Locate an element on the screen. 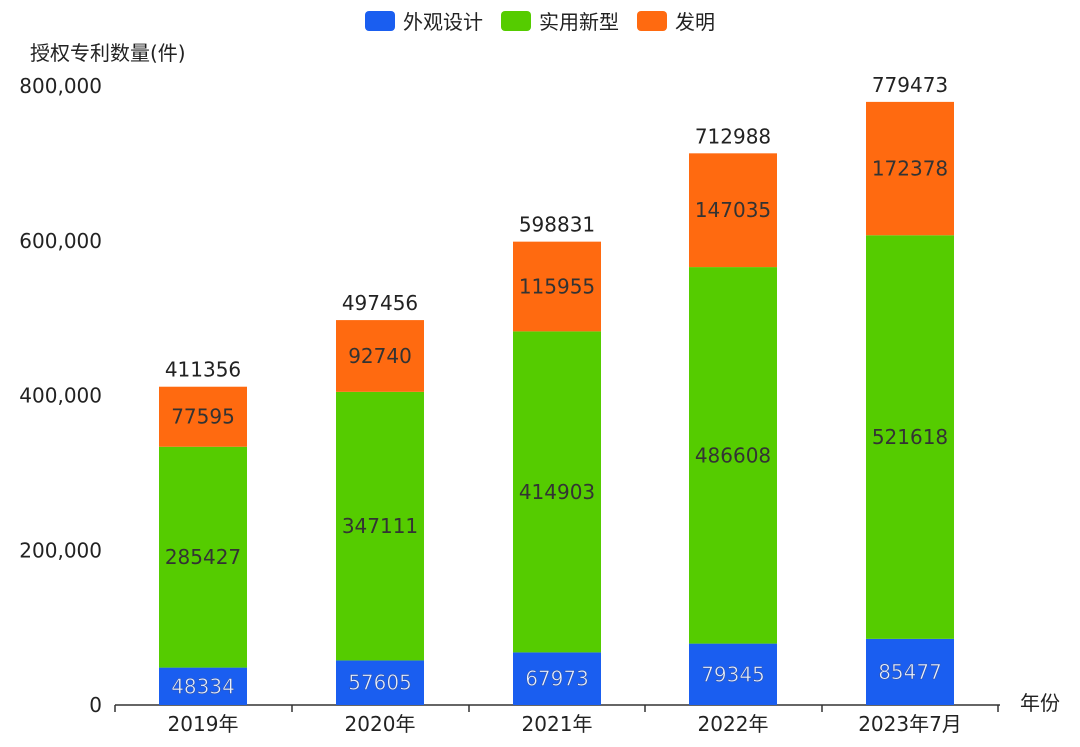 This screenshot has width=1080, height=747. segment-value-label: 92740 is located at coordinates (380, 356).